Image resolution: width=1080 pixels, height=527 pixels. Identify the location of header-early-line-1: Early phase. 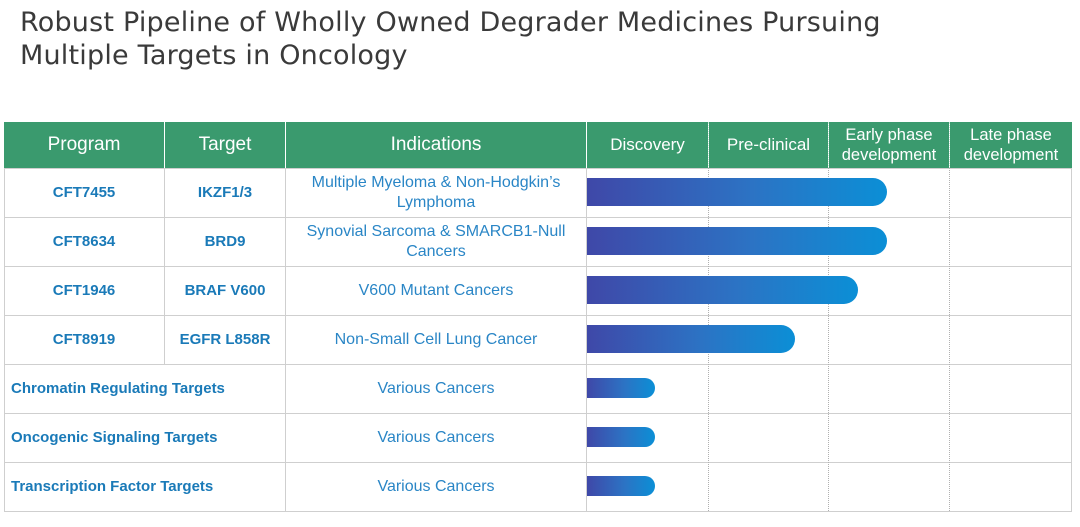
(889, 135).